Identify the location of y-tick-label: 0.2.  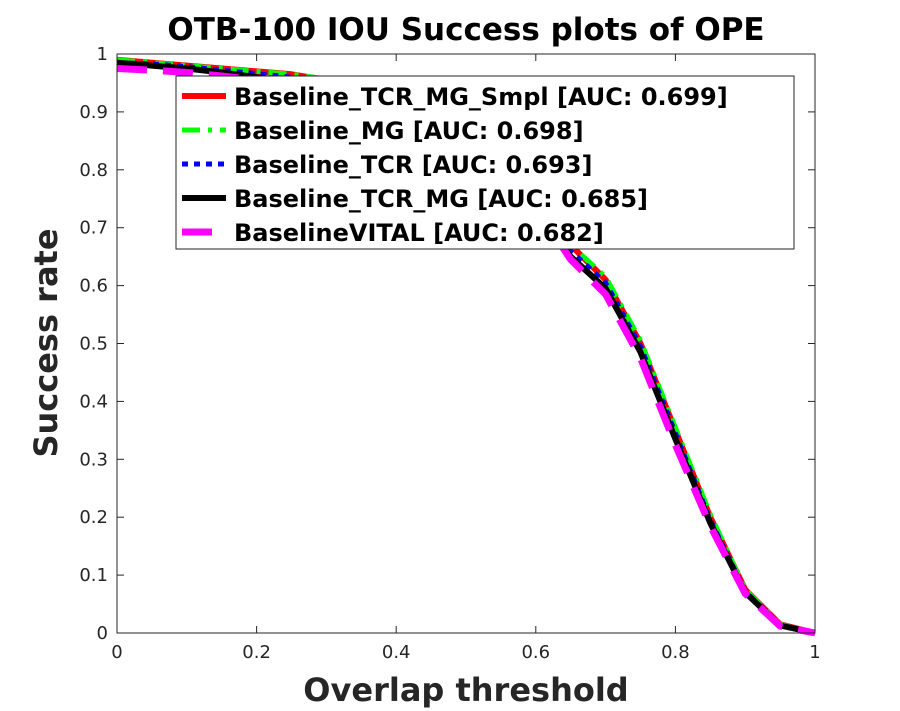
(93, 517).